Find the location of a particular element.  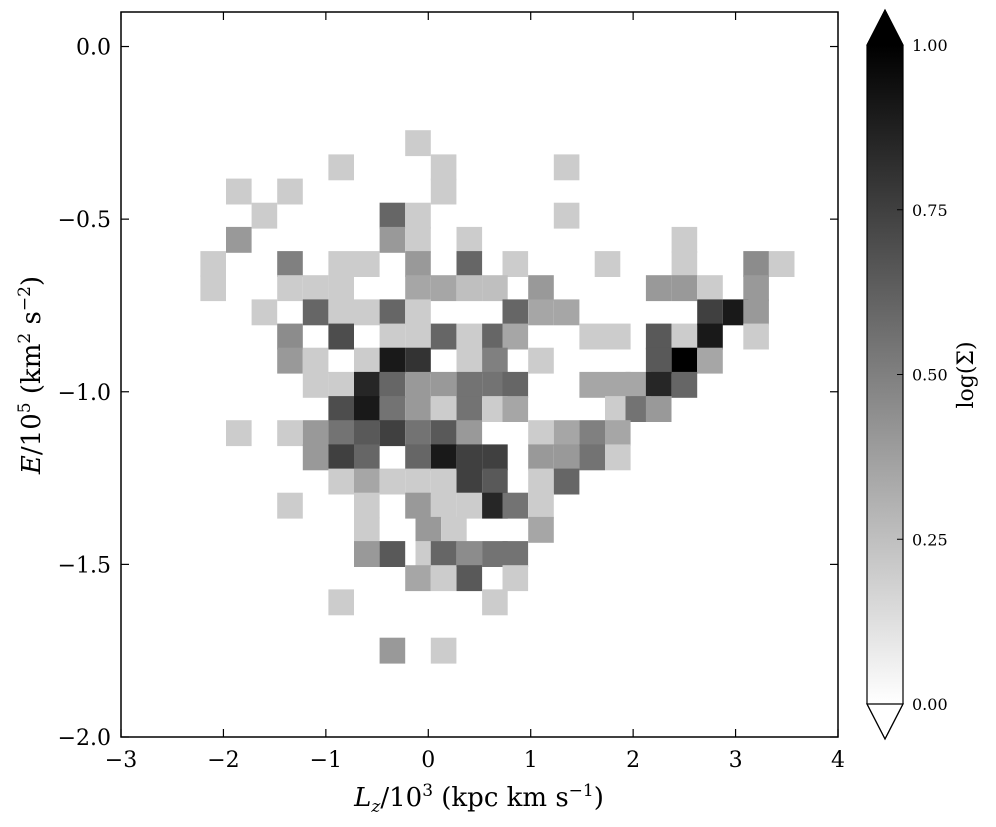

x-tick-label: −1 is located at coordinates (326, 760).